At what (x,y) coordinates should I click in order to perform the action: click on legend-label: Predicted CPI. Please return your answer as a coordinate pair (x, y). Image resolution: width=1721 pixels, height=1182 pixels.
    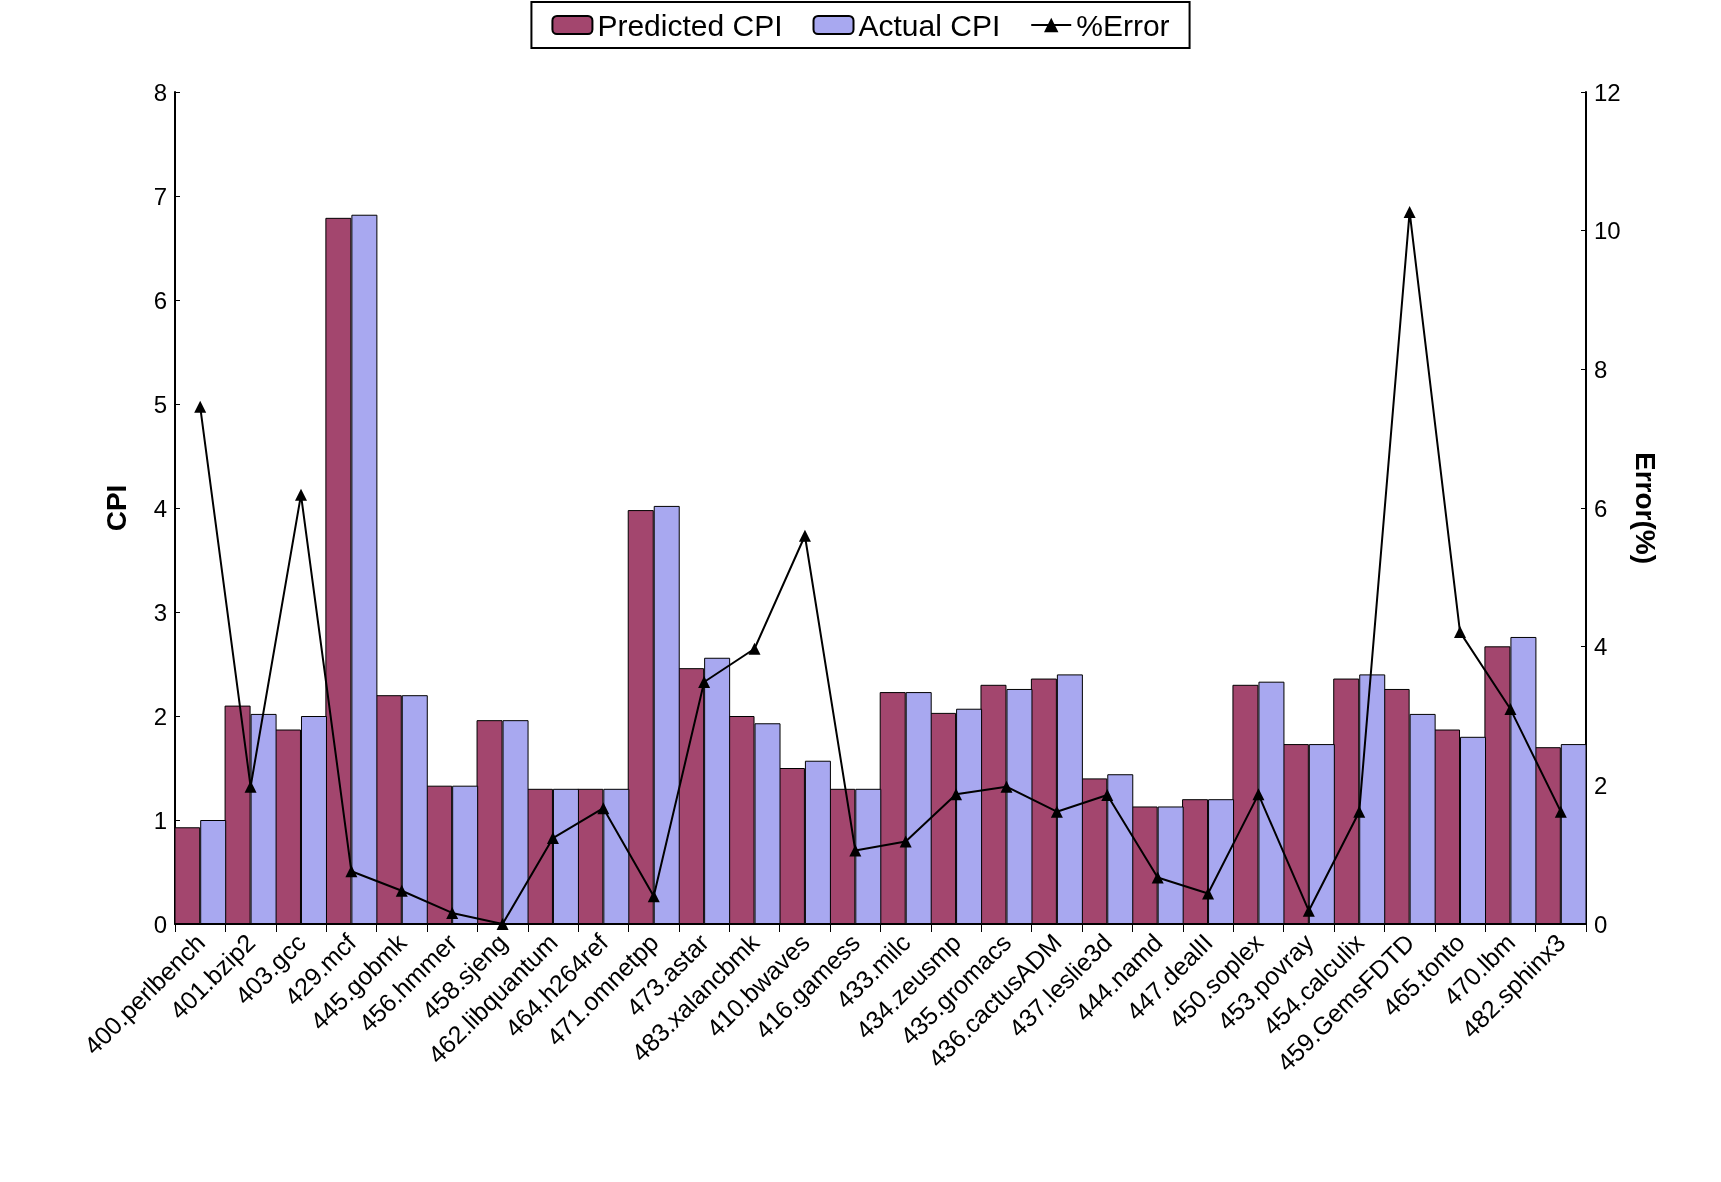
    Looking at the image, I should click on (690, 25).